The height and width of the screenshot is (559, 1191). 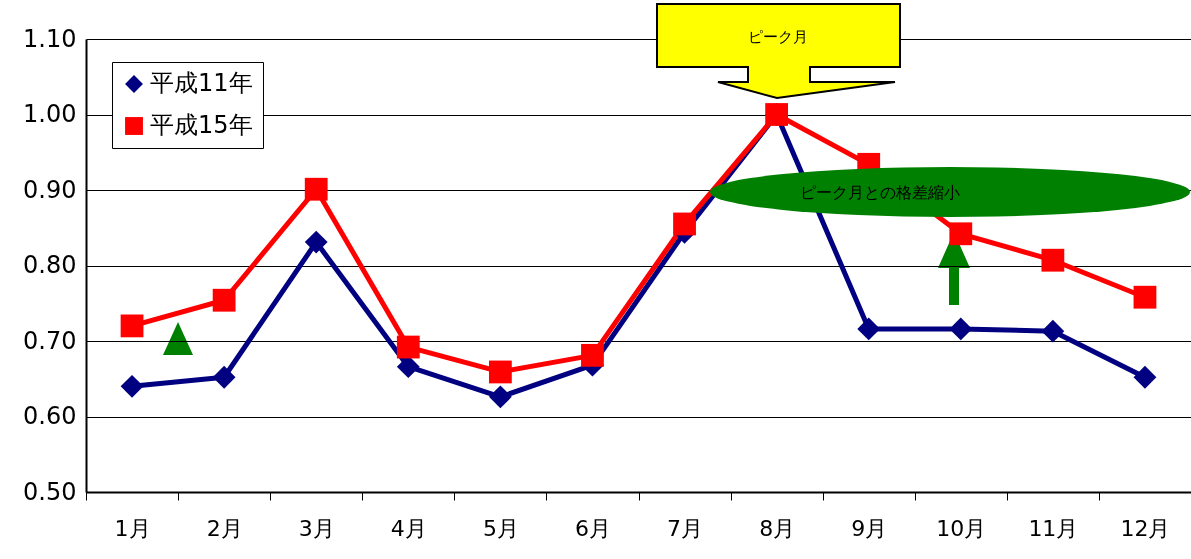 What do you see at coordinates (316, 528) in the screenshot?
I see `x-tick-label: 3月` at bounding box center [316, 528].